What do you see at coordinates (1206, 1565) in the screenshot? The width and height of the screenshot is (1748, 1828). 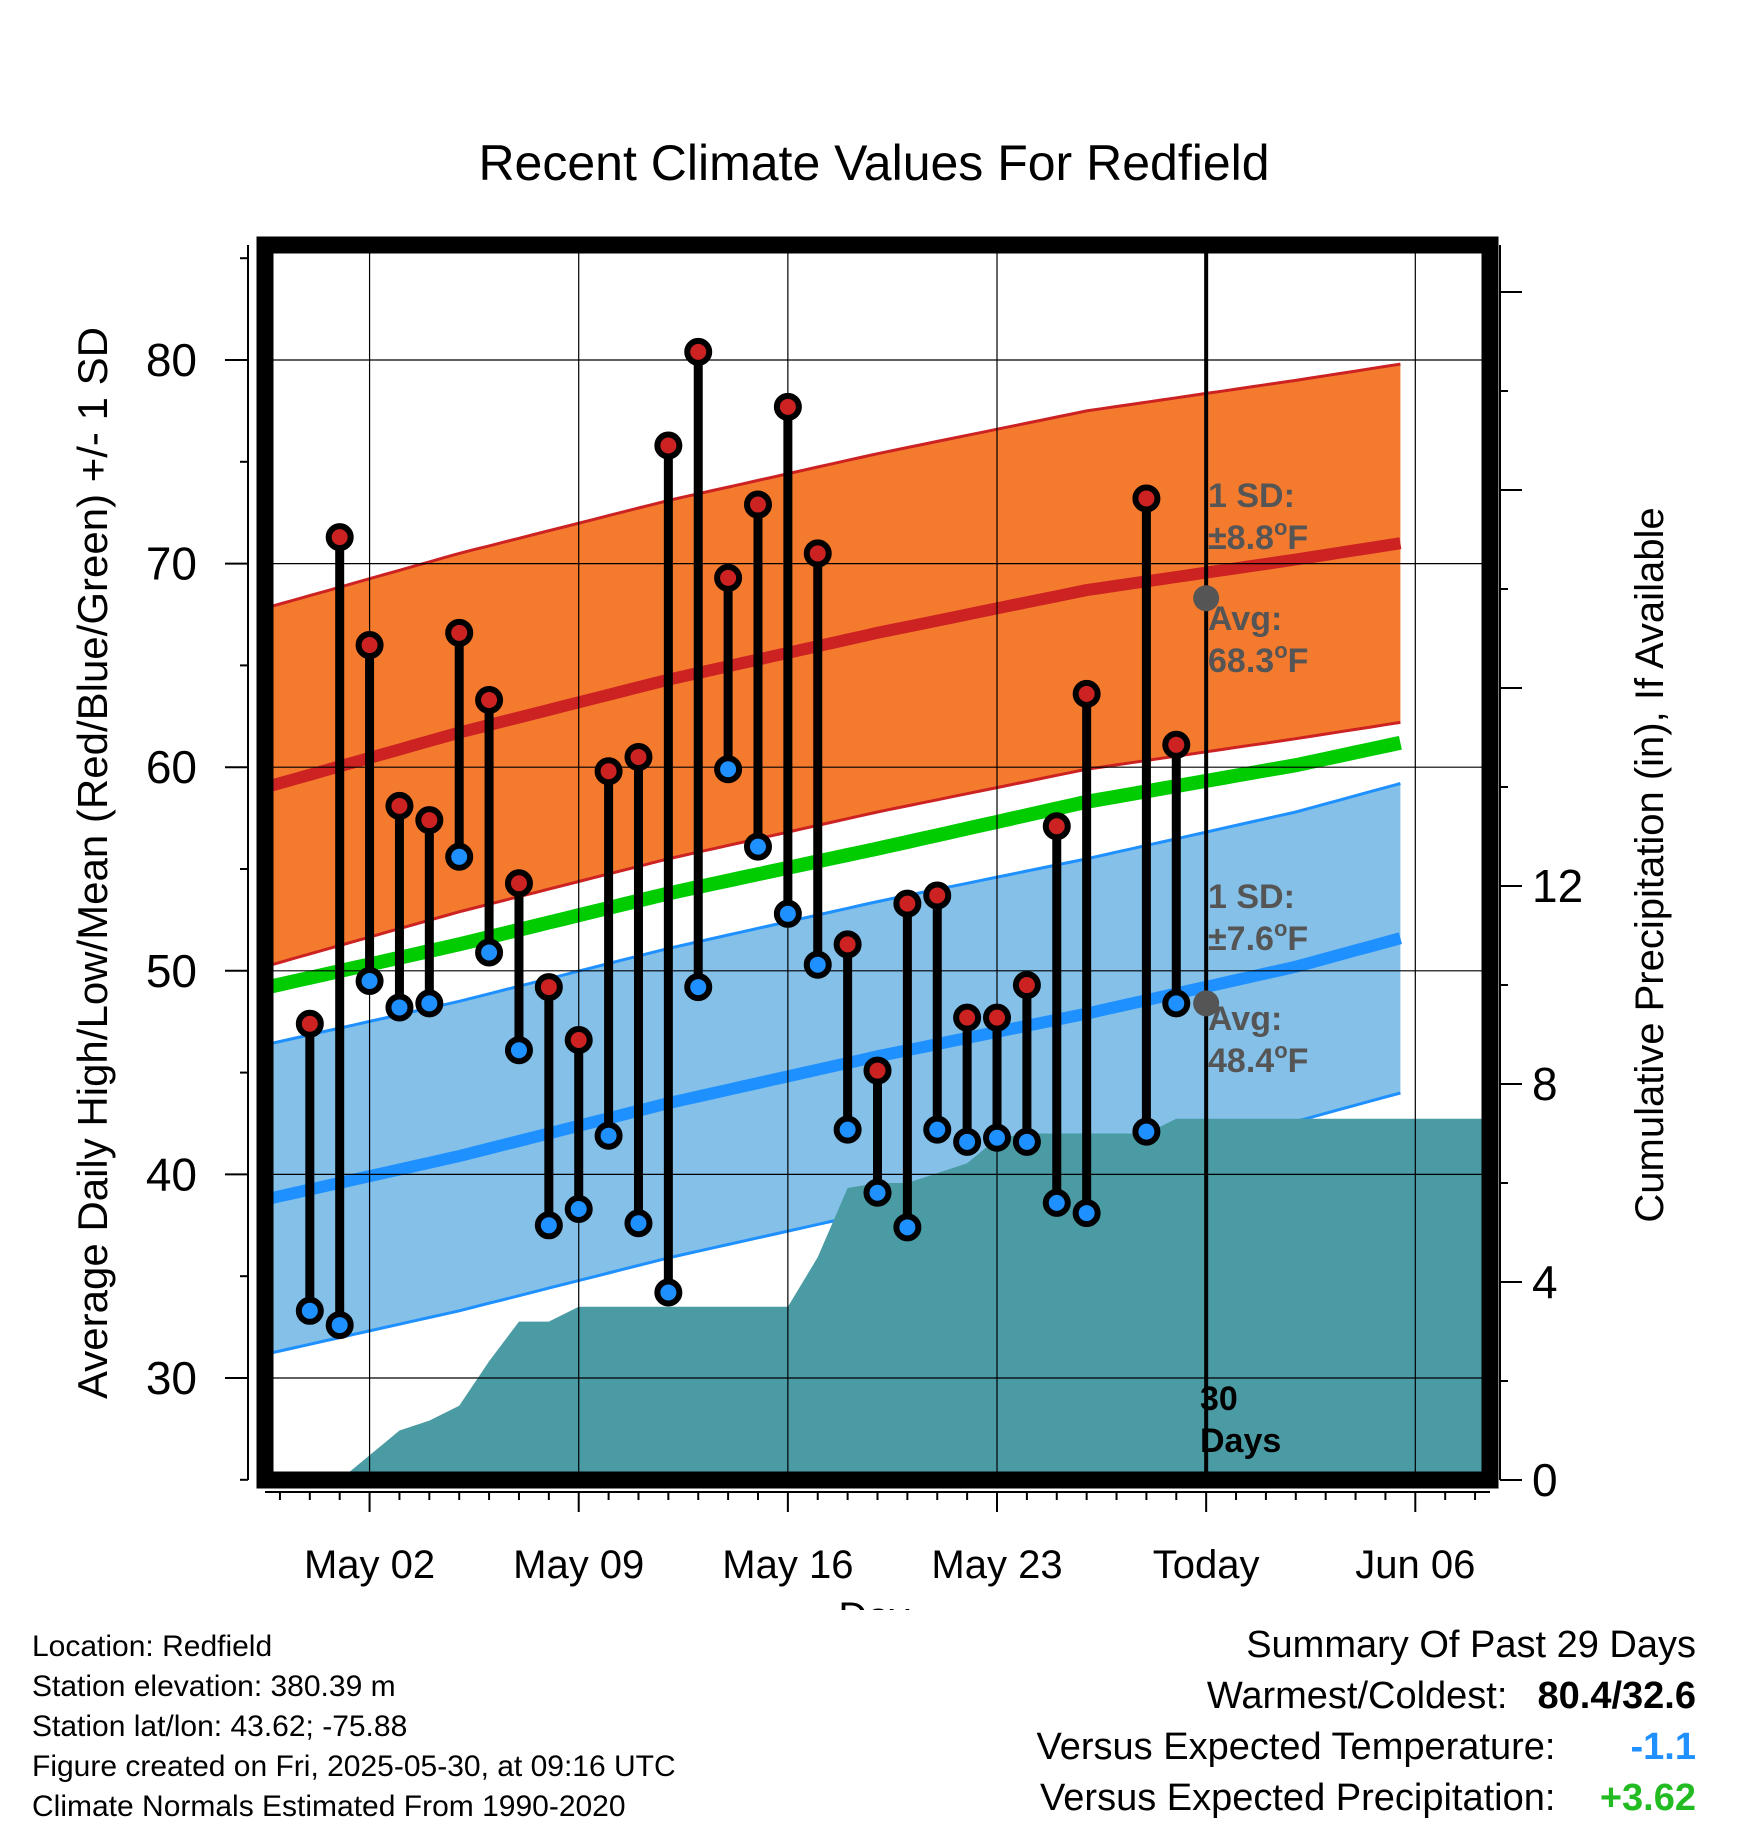 I see `x-tick-label: Today` at bounding box center [1206, 1565].